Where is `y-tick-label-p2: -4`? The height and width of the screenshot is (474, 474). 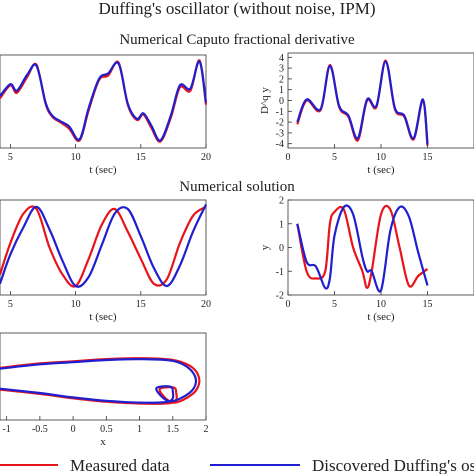 y-tick-label-p2: -4 is located at coordinates (280, 144).